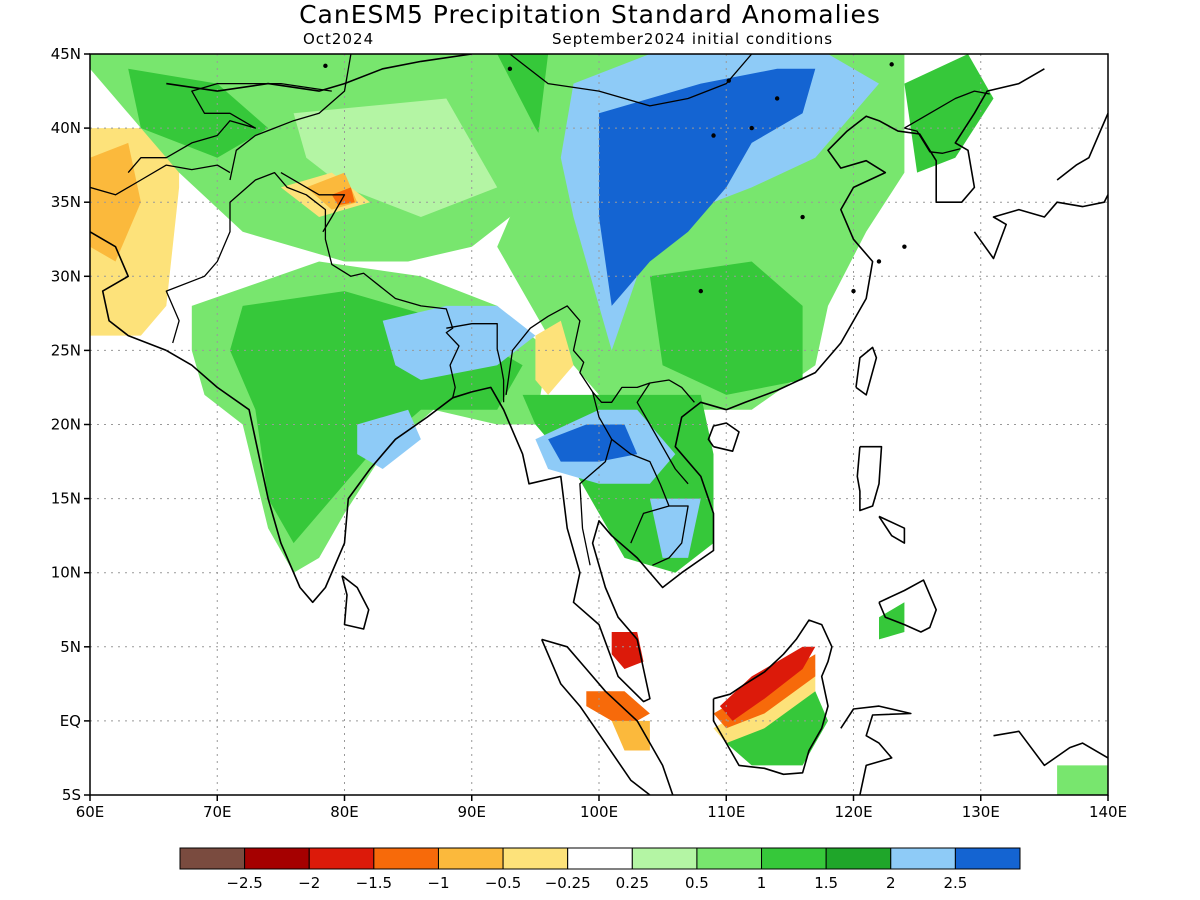  I want to click on forecast-month: Oct2024, so click(339, 39).